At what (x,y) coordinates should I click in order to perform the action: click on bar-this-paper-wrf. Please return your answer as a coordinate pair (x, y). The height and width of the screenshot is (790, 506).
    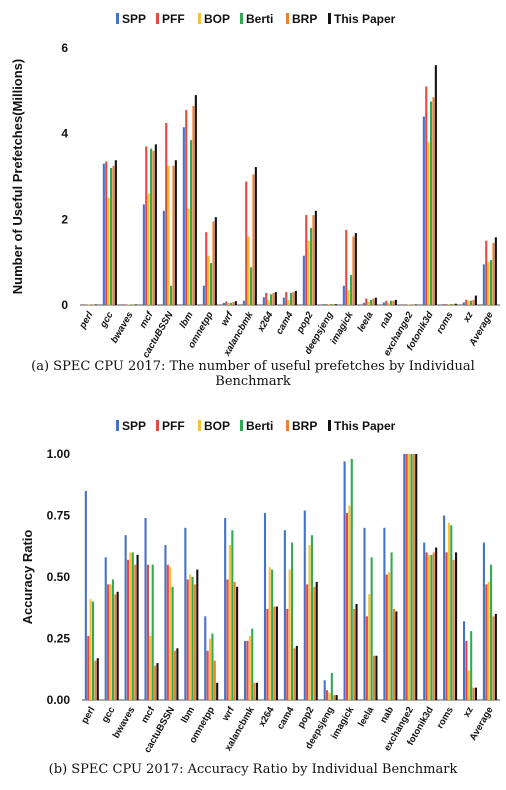
    Looking at the image, I should click on (235, 303).